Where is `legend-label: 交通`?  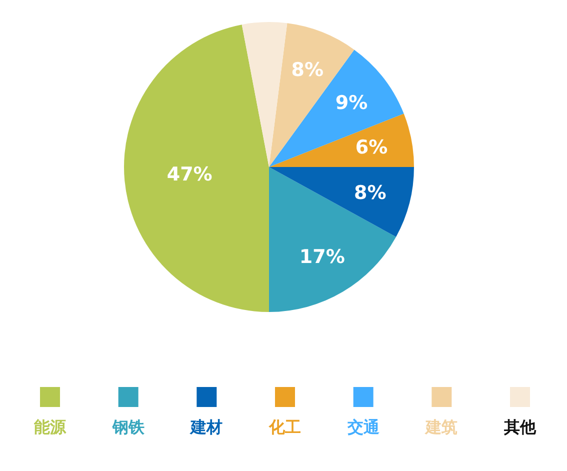
legend-label: 交通 is located at coordinates (363, 427).